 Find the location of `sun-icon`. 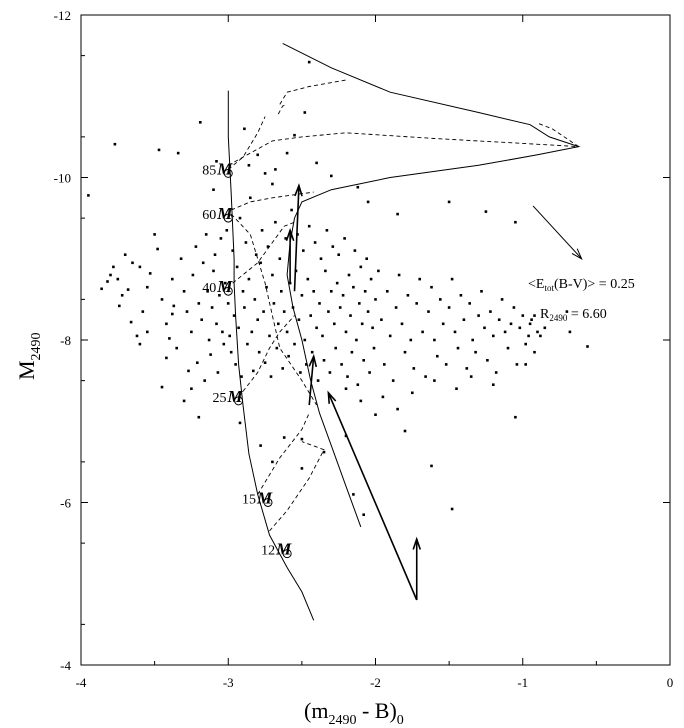

sun-icon is located at coordinates (228, 218).